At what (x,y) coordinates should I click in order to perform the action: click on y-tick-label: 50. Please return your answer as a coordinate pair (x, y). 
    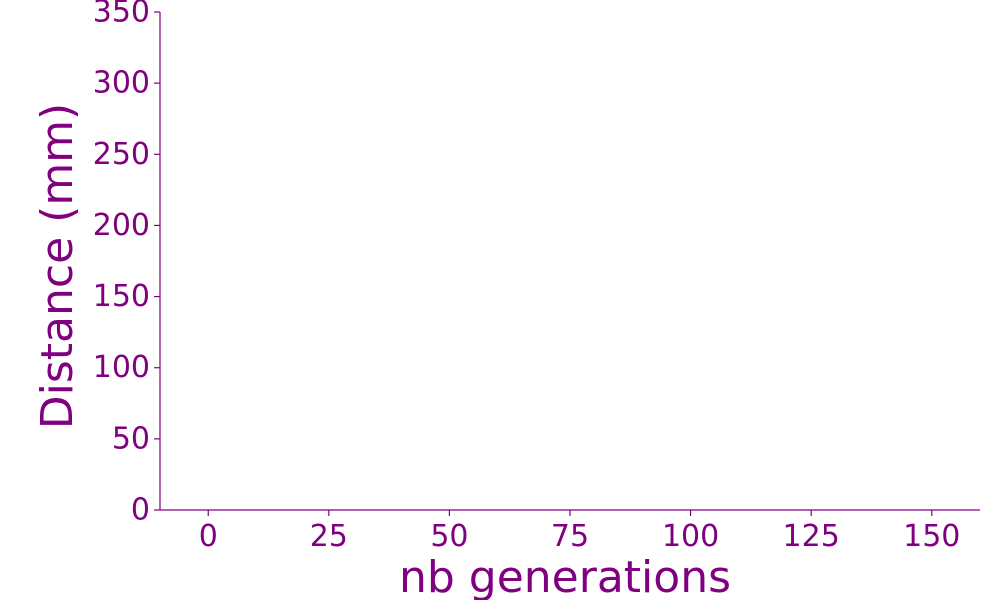
    Looking at the image, I should click on (131, 438).